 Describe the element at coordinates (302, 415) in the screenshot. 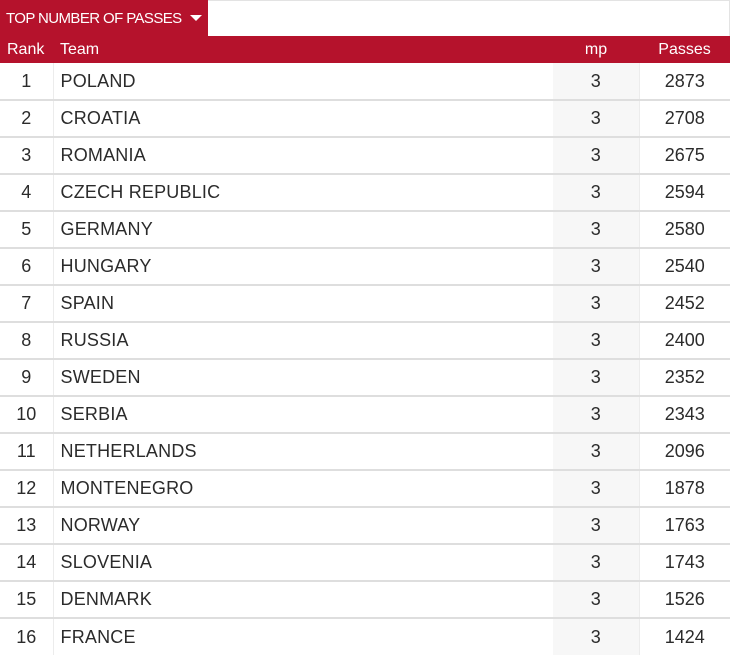

I see `team-cell: SERBIA` at that location.